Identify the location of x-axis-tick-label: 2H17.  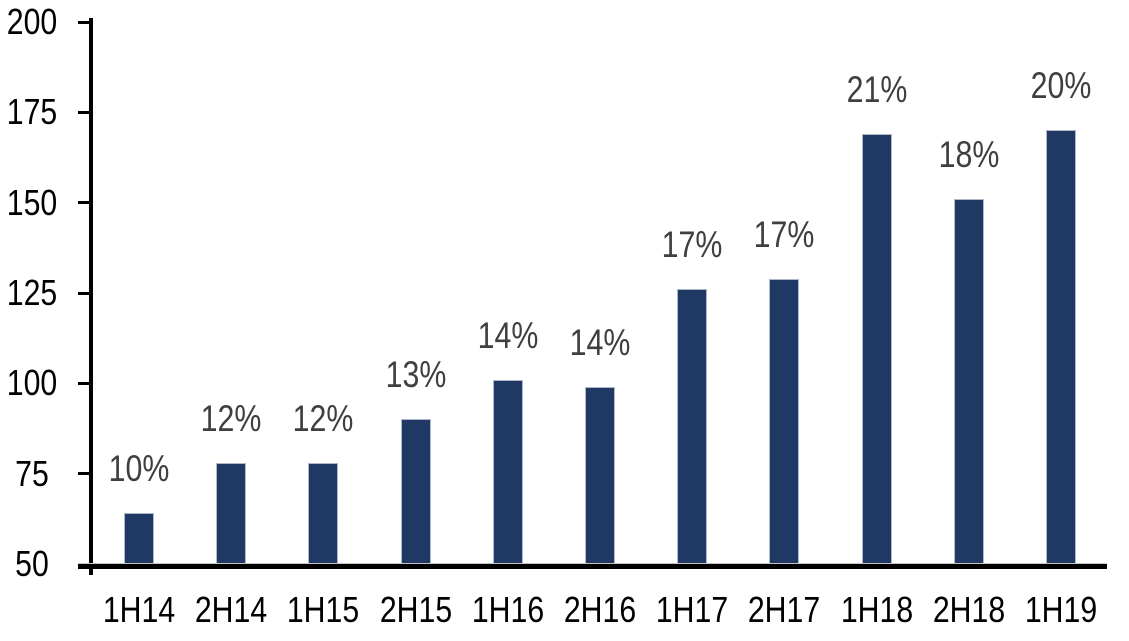
(784, 609).